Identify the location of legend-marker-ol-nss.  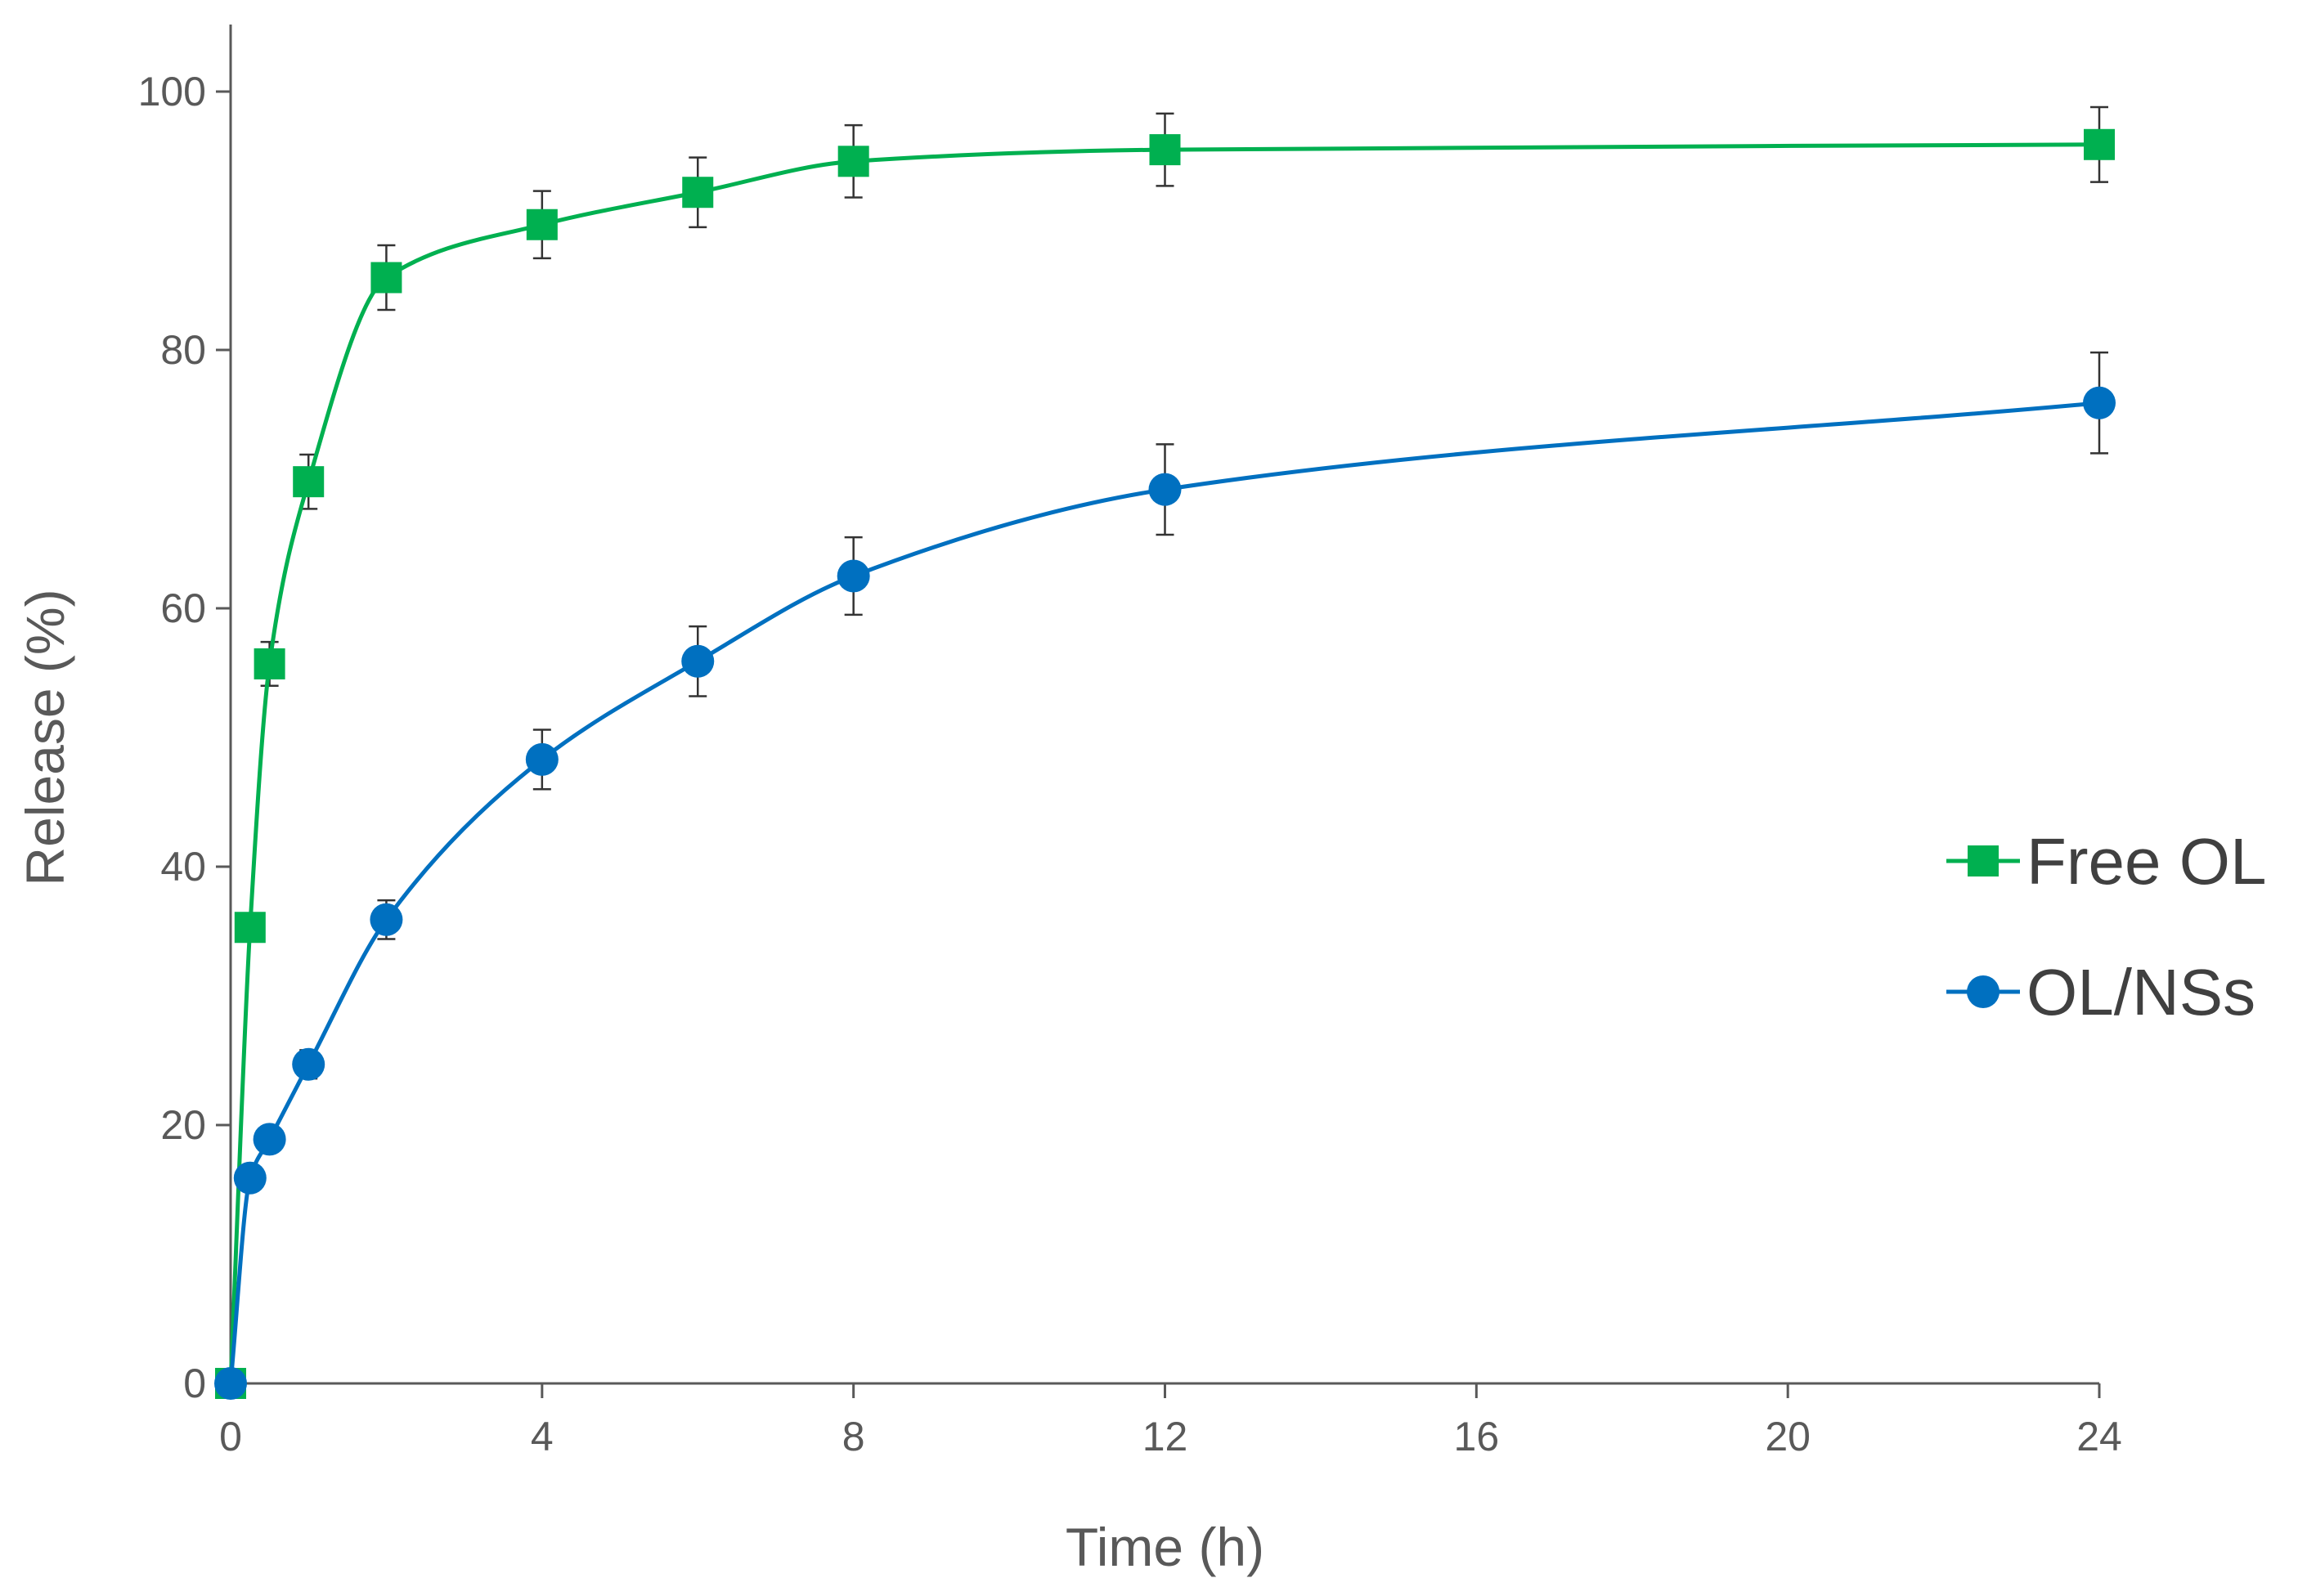
(1984, 991).